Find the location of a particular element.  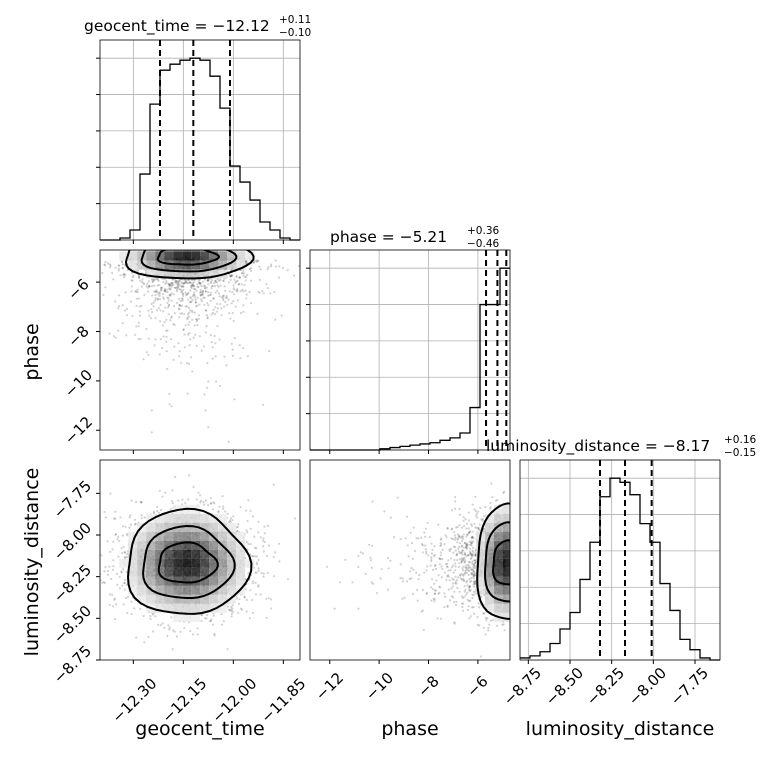

ytick-label: −7.75 is located at coordinates (72, 499).